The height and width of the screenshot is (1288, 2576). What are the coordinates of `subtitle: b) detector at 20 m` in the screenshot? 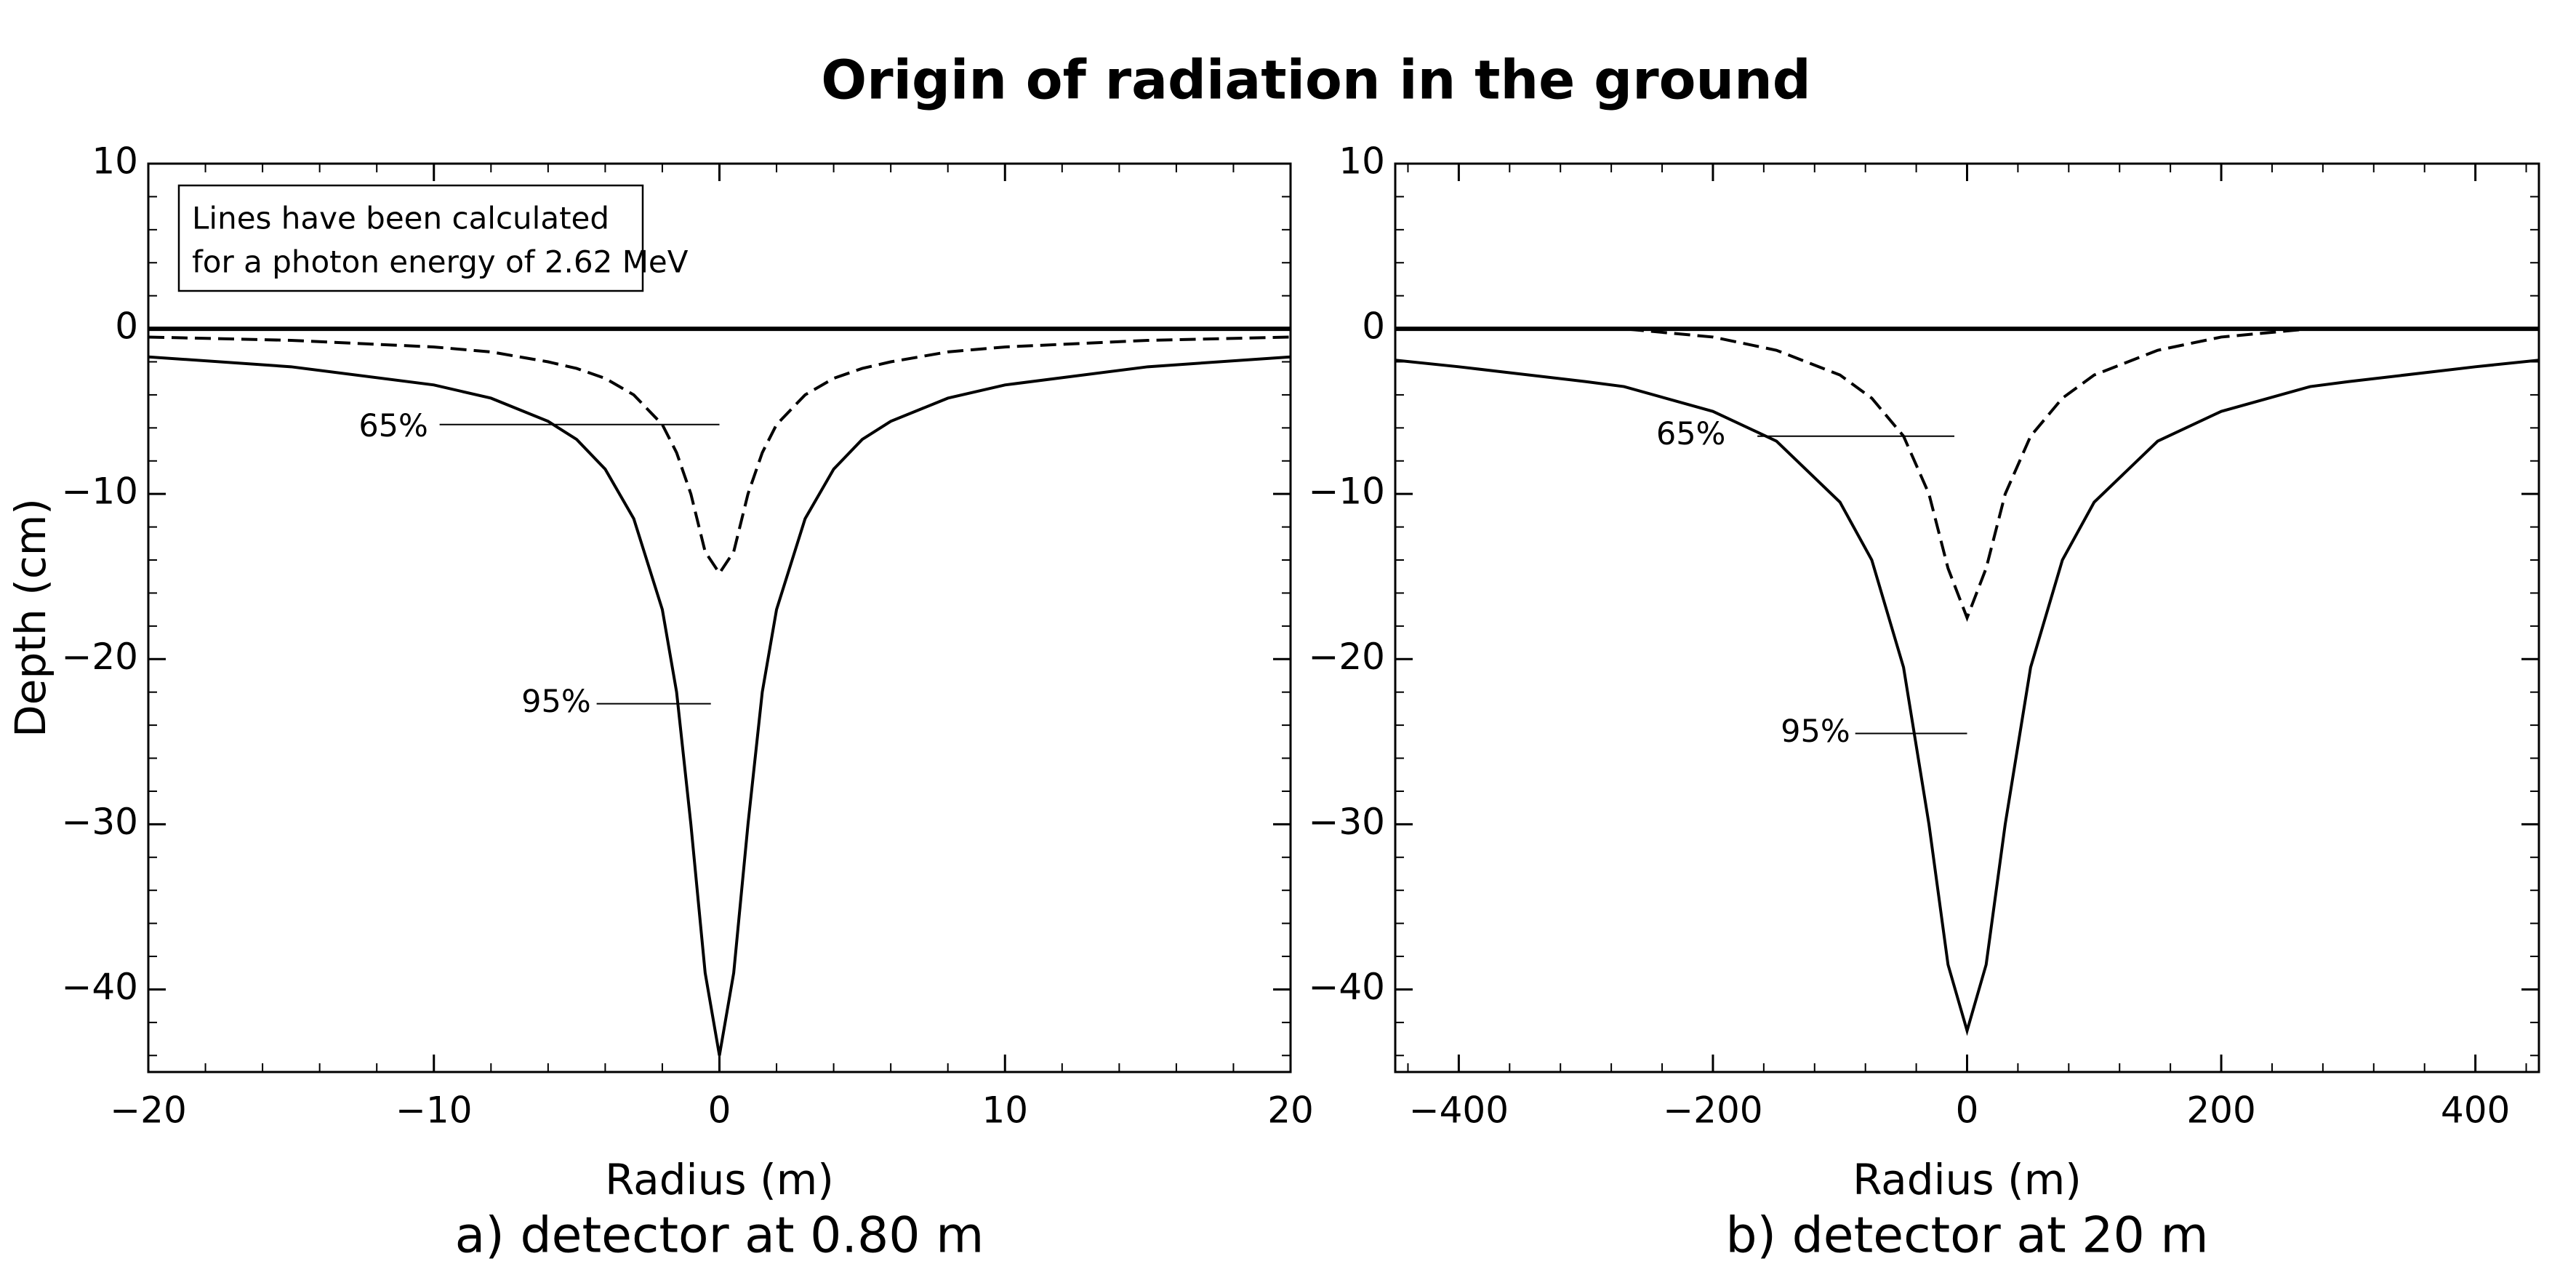 It's located at (1967, 1236).